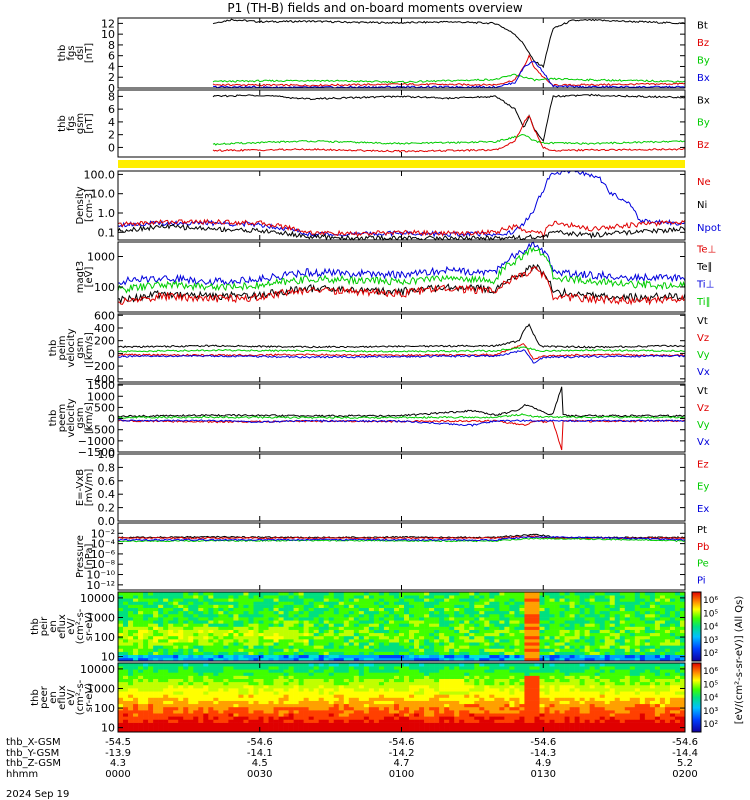  What do you see at coordinates (107, 213) in the screenshot?
I see `ytick-label: 1.0` at bounding box center [107, 213].